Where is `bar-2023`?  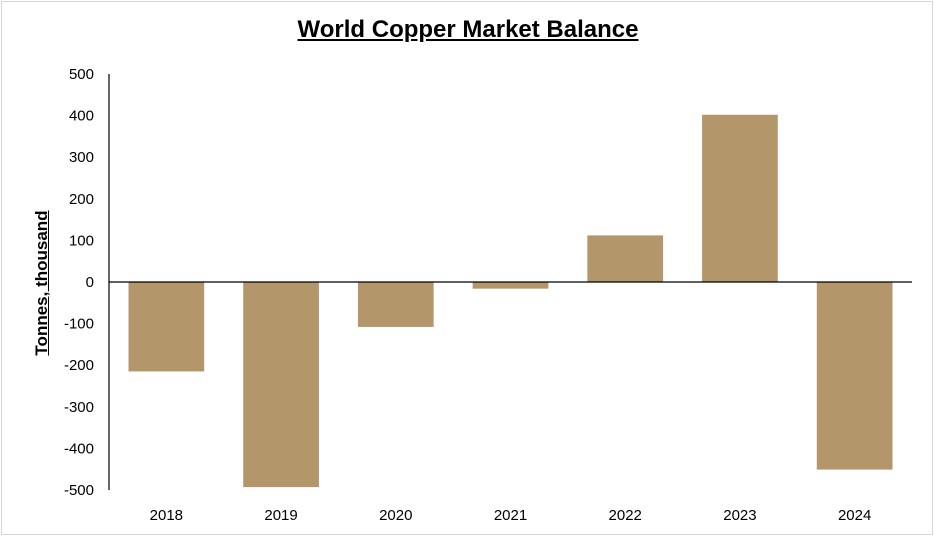
bar-2023 is located at coordinates (740, 198).